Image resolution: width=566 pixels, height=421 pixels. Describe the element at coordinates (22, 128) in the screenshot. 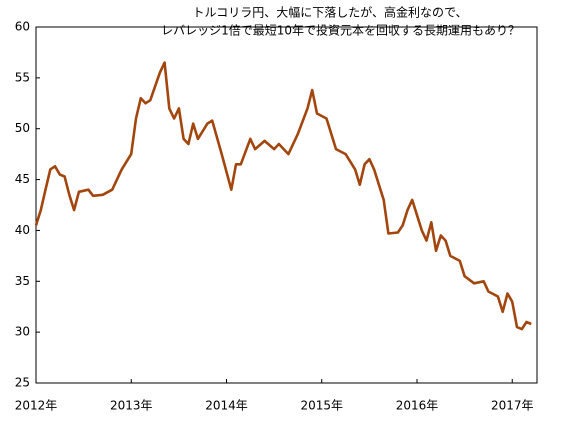

I see `y-tick-label: 50` at that location.